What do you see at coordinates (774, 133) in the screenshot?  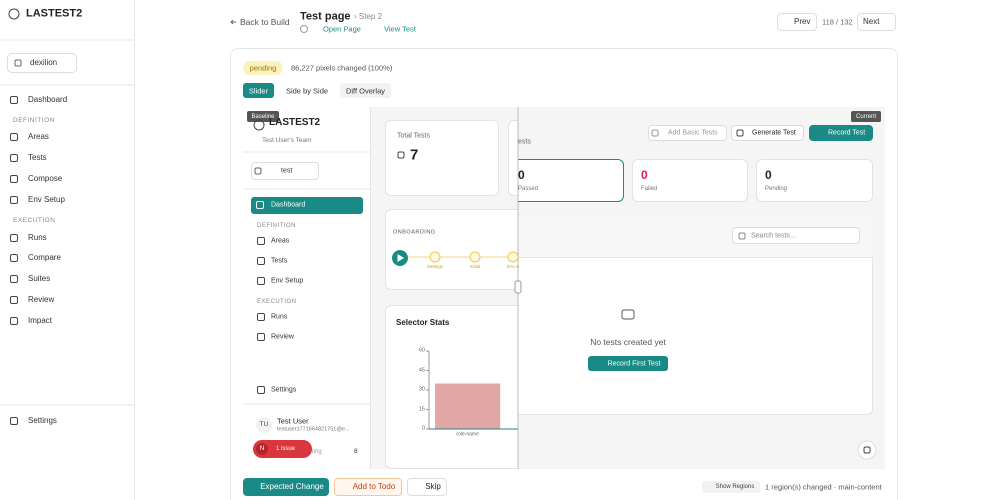 I see `buttons: Generate Test` at bounding box center [774, 133].